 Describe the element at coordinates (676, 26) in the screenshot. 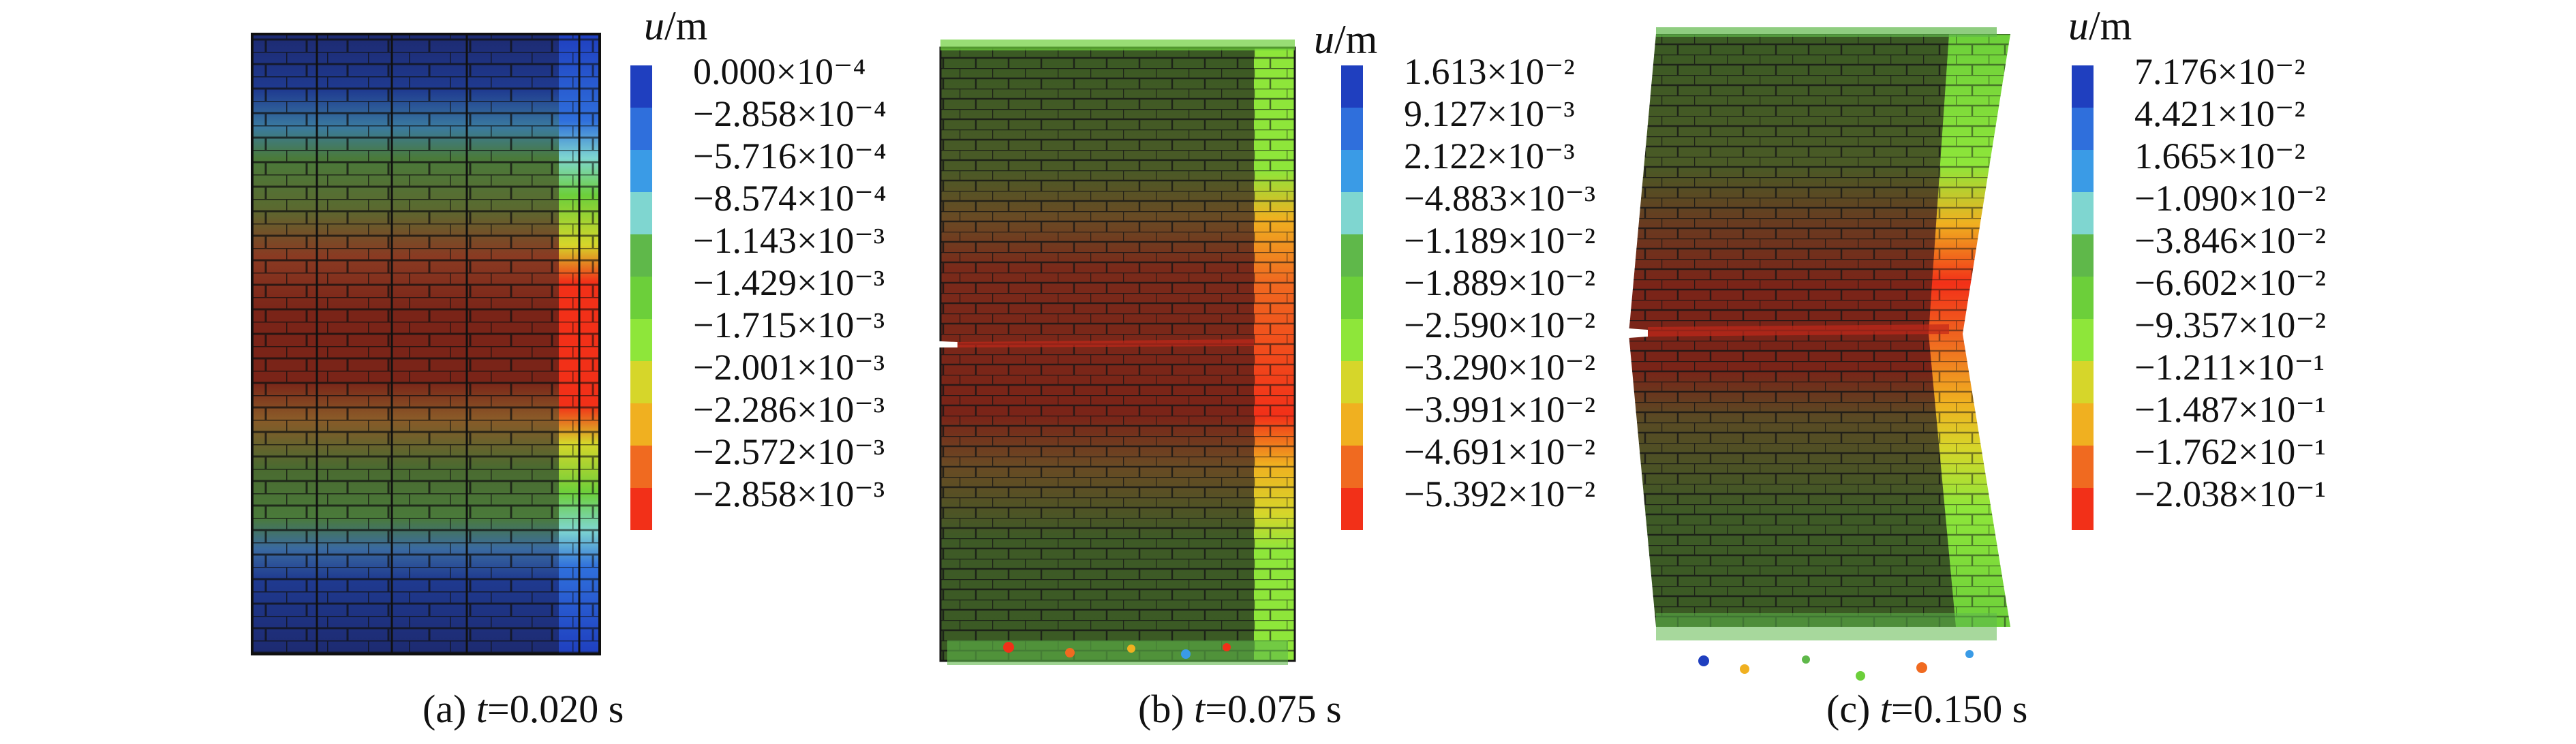

I see `legend-title-a: u/m` at that location.